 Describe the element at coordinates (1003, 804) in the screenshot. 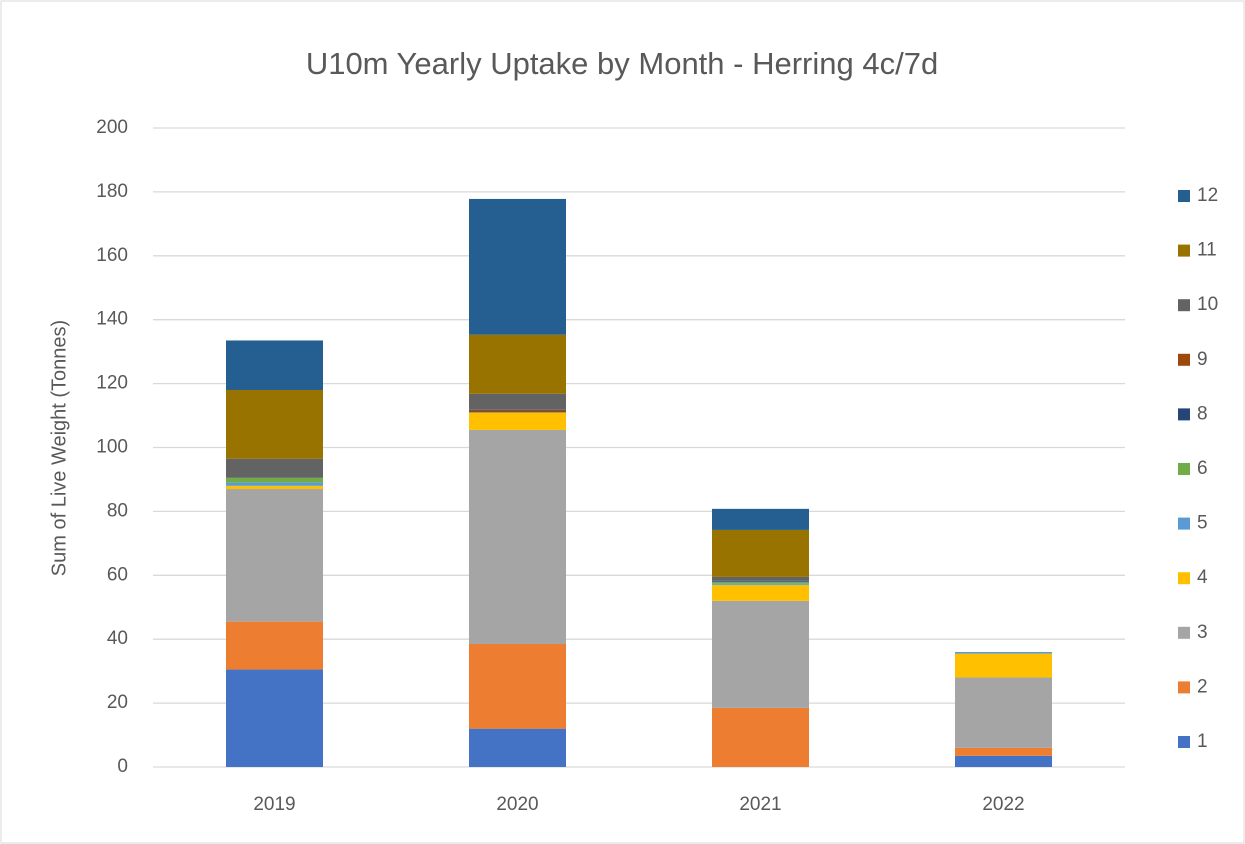

I see `x-tick-label: 2022` at that location.